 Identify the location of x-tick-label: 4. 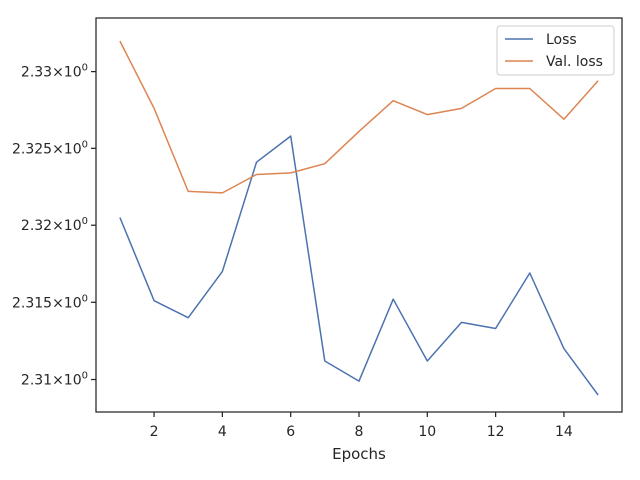
(222, 432).